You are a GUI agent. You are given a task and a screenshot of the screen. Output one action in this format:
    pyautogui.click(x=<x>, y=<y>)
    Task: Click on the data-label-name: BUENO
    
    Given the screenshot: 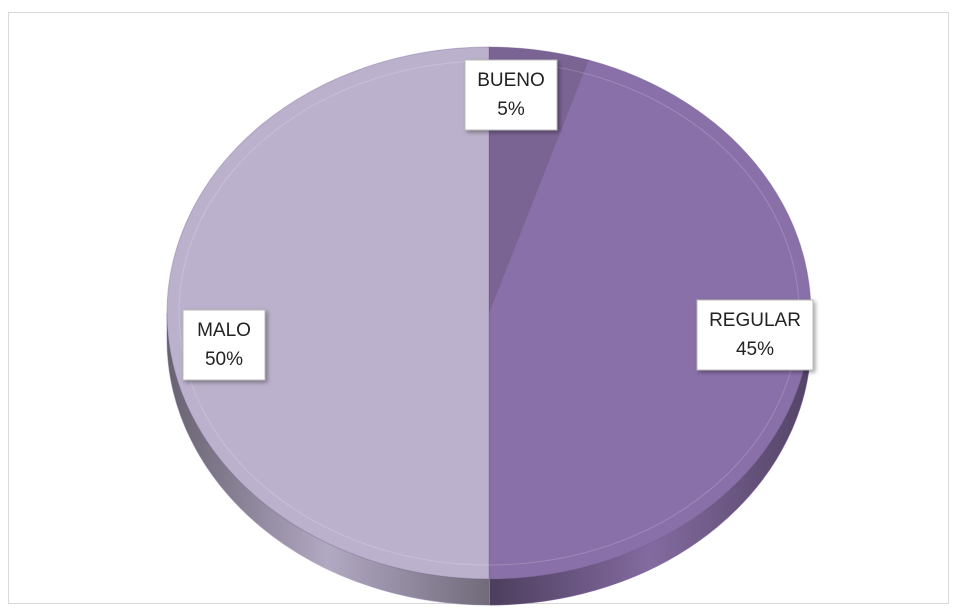 What is the action you would take?
    pyautogui.click(x=511, y=80)
    